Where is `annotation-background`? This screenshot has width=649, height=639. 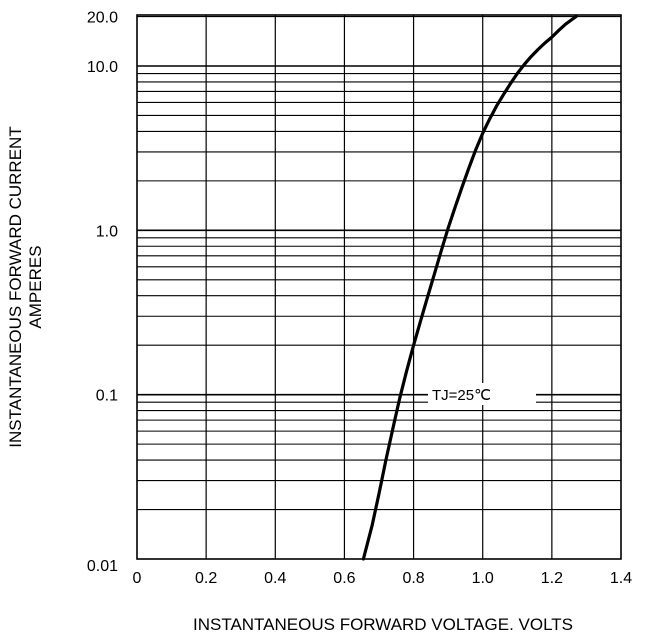 annotation-background is located at coordinates (482, 394).